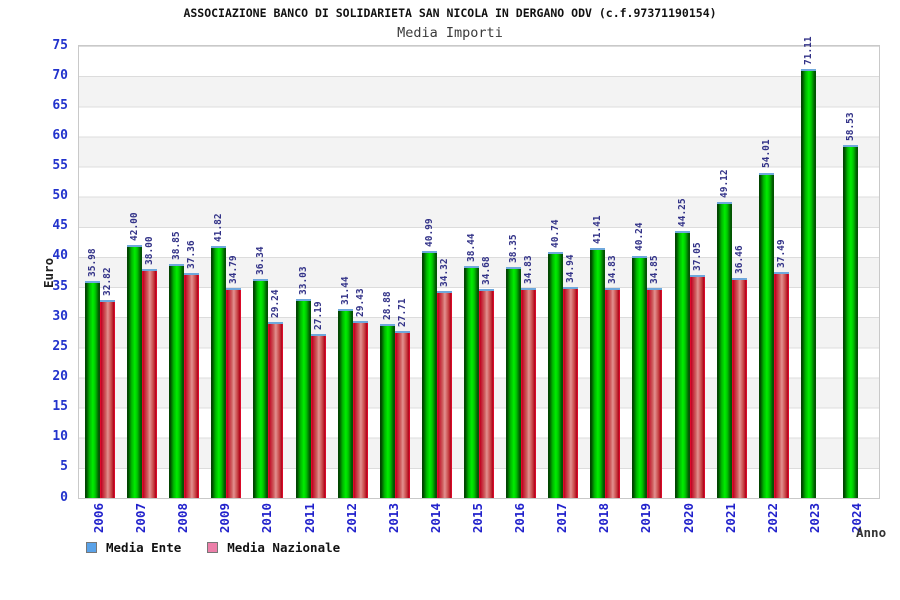 The height and width of the screenshot is (600, 900). What do you see at coordinates (486, 393) in the screenshot?
I see `bar-media-nazionale-2015` at bounding box center [486, 393].